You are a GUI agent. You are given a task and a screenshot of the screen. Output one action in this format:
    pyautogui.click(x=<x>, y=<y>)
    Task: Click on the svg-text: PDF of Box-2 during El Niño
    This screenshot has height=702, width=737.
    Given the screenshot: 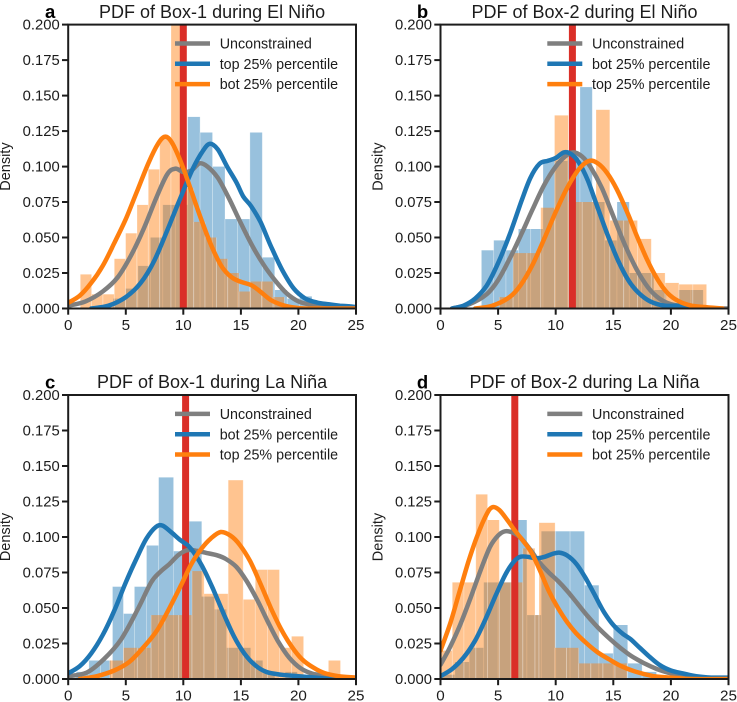 What is the action you would take?
    pyautogui.click(x=584, y=12)
    